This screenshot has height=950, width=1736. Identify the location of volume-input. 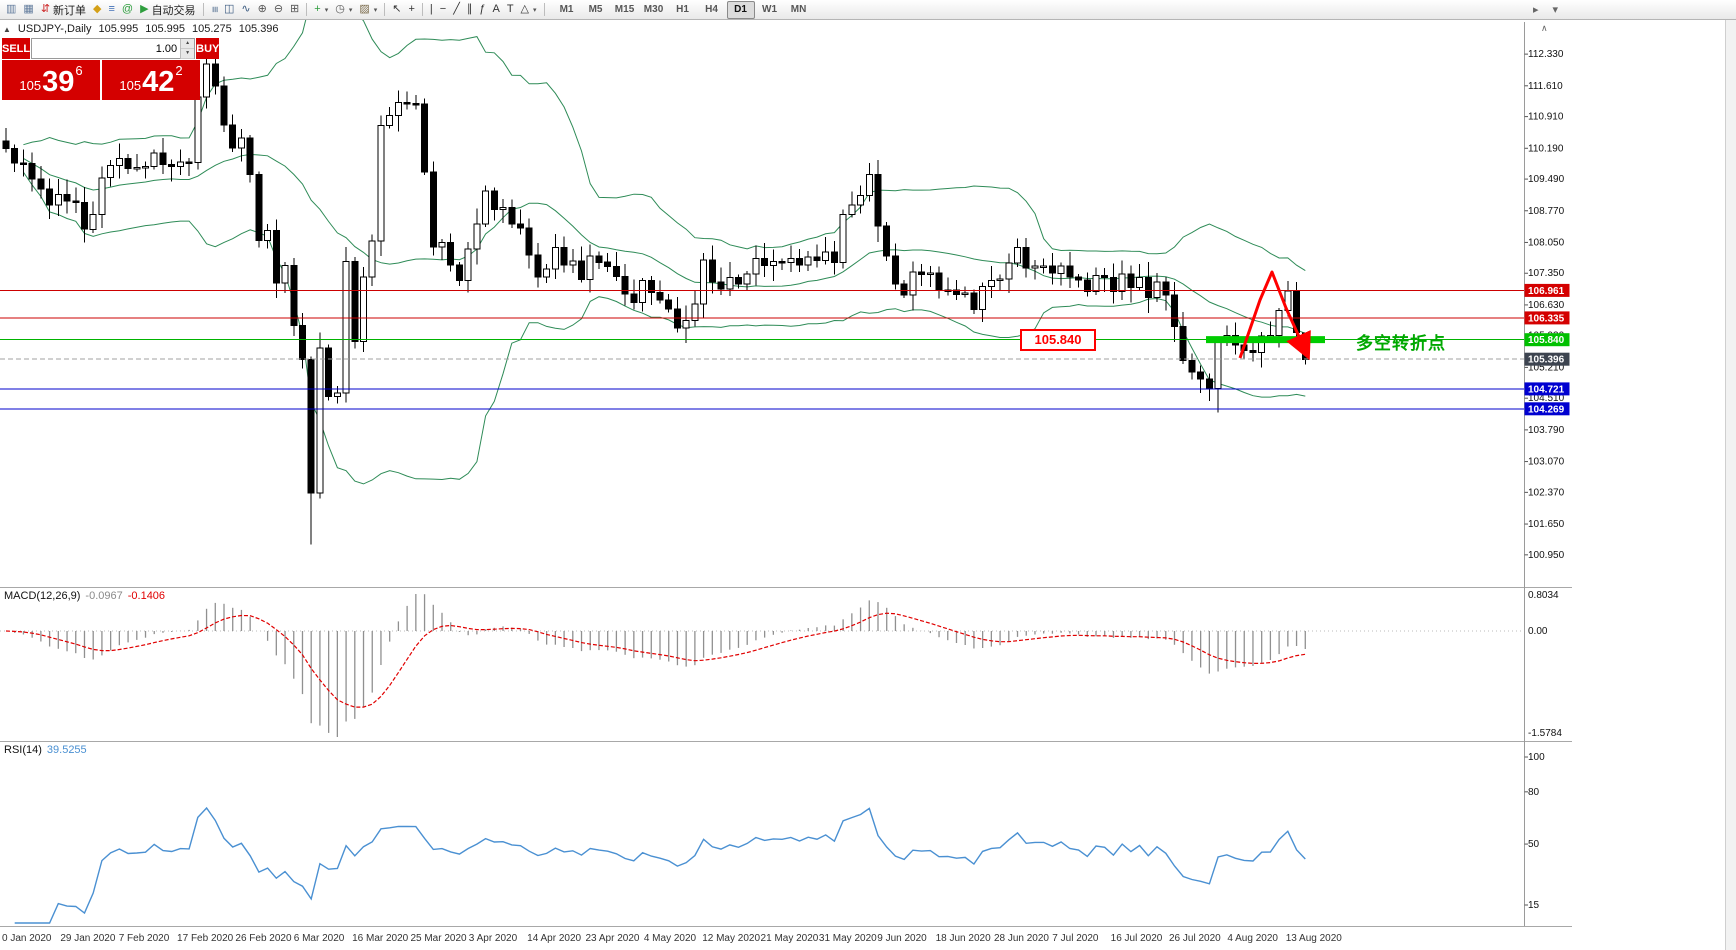
(106, 48).